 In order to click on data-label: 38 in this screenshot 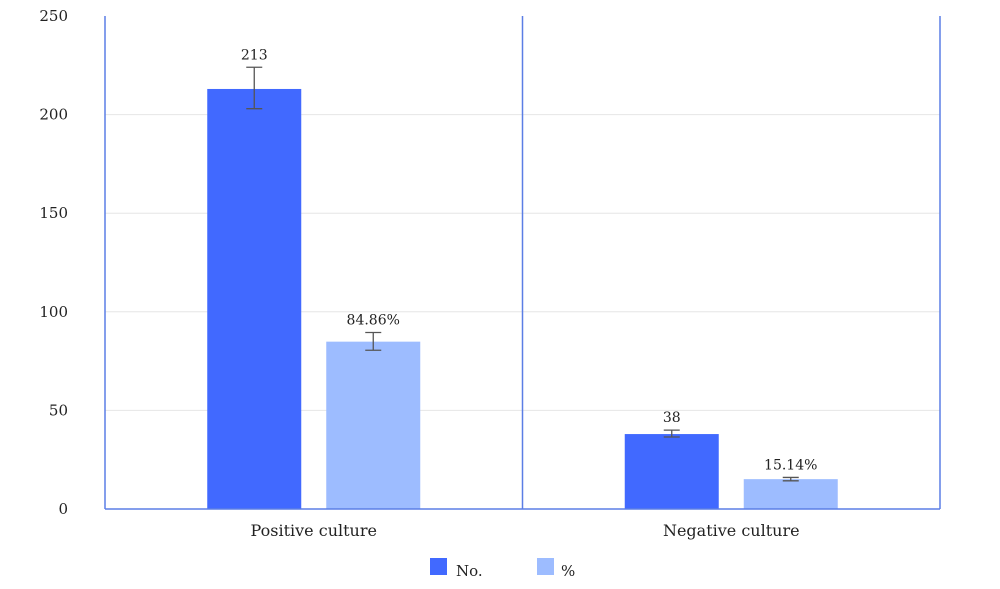, I will do `click(672, 418)`.